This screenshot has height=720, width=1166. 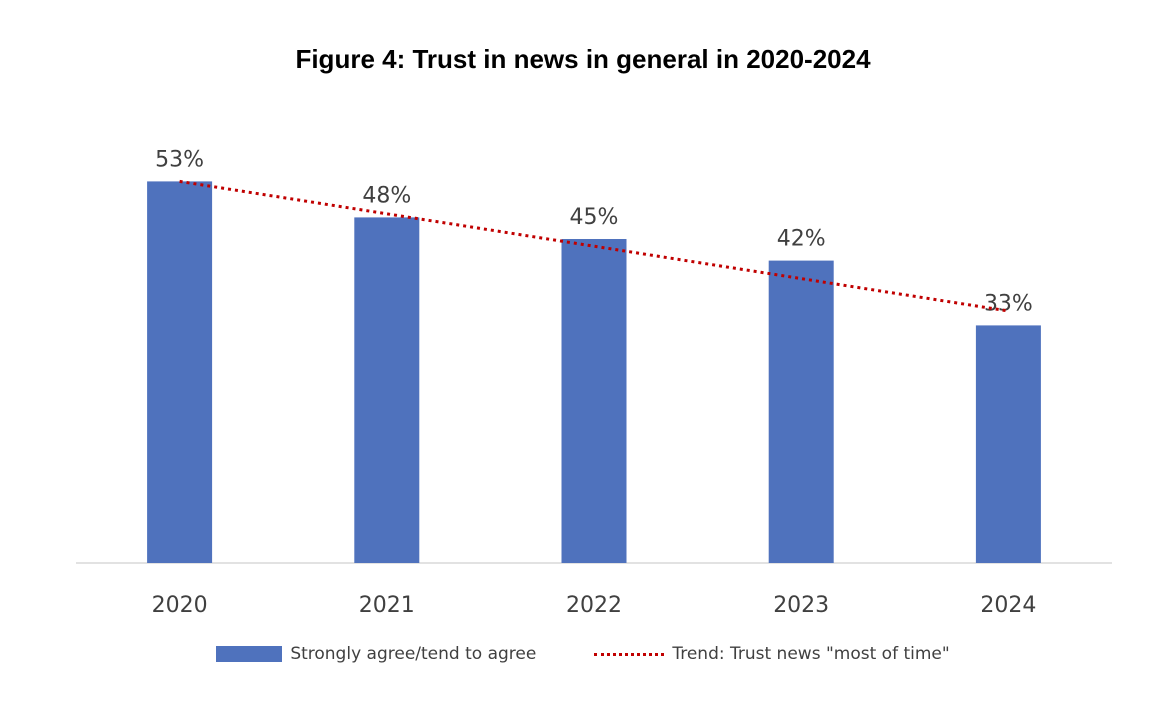 I want to click on x-tick-label-2022: 2022, so click(x=594, y=605).